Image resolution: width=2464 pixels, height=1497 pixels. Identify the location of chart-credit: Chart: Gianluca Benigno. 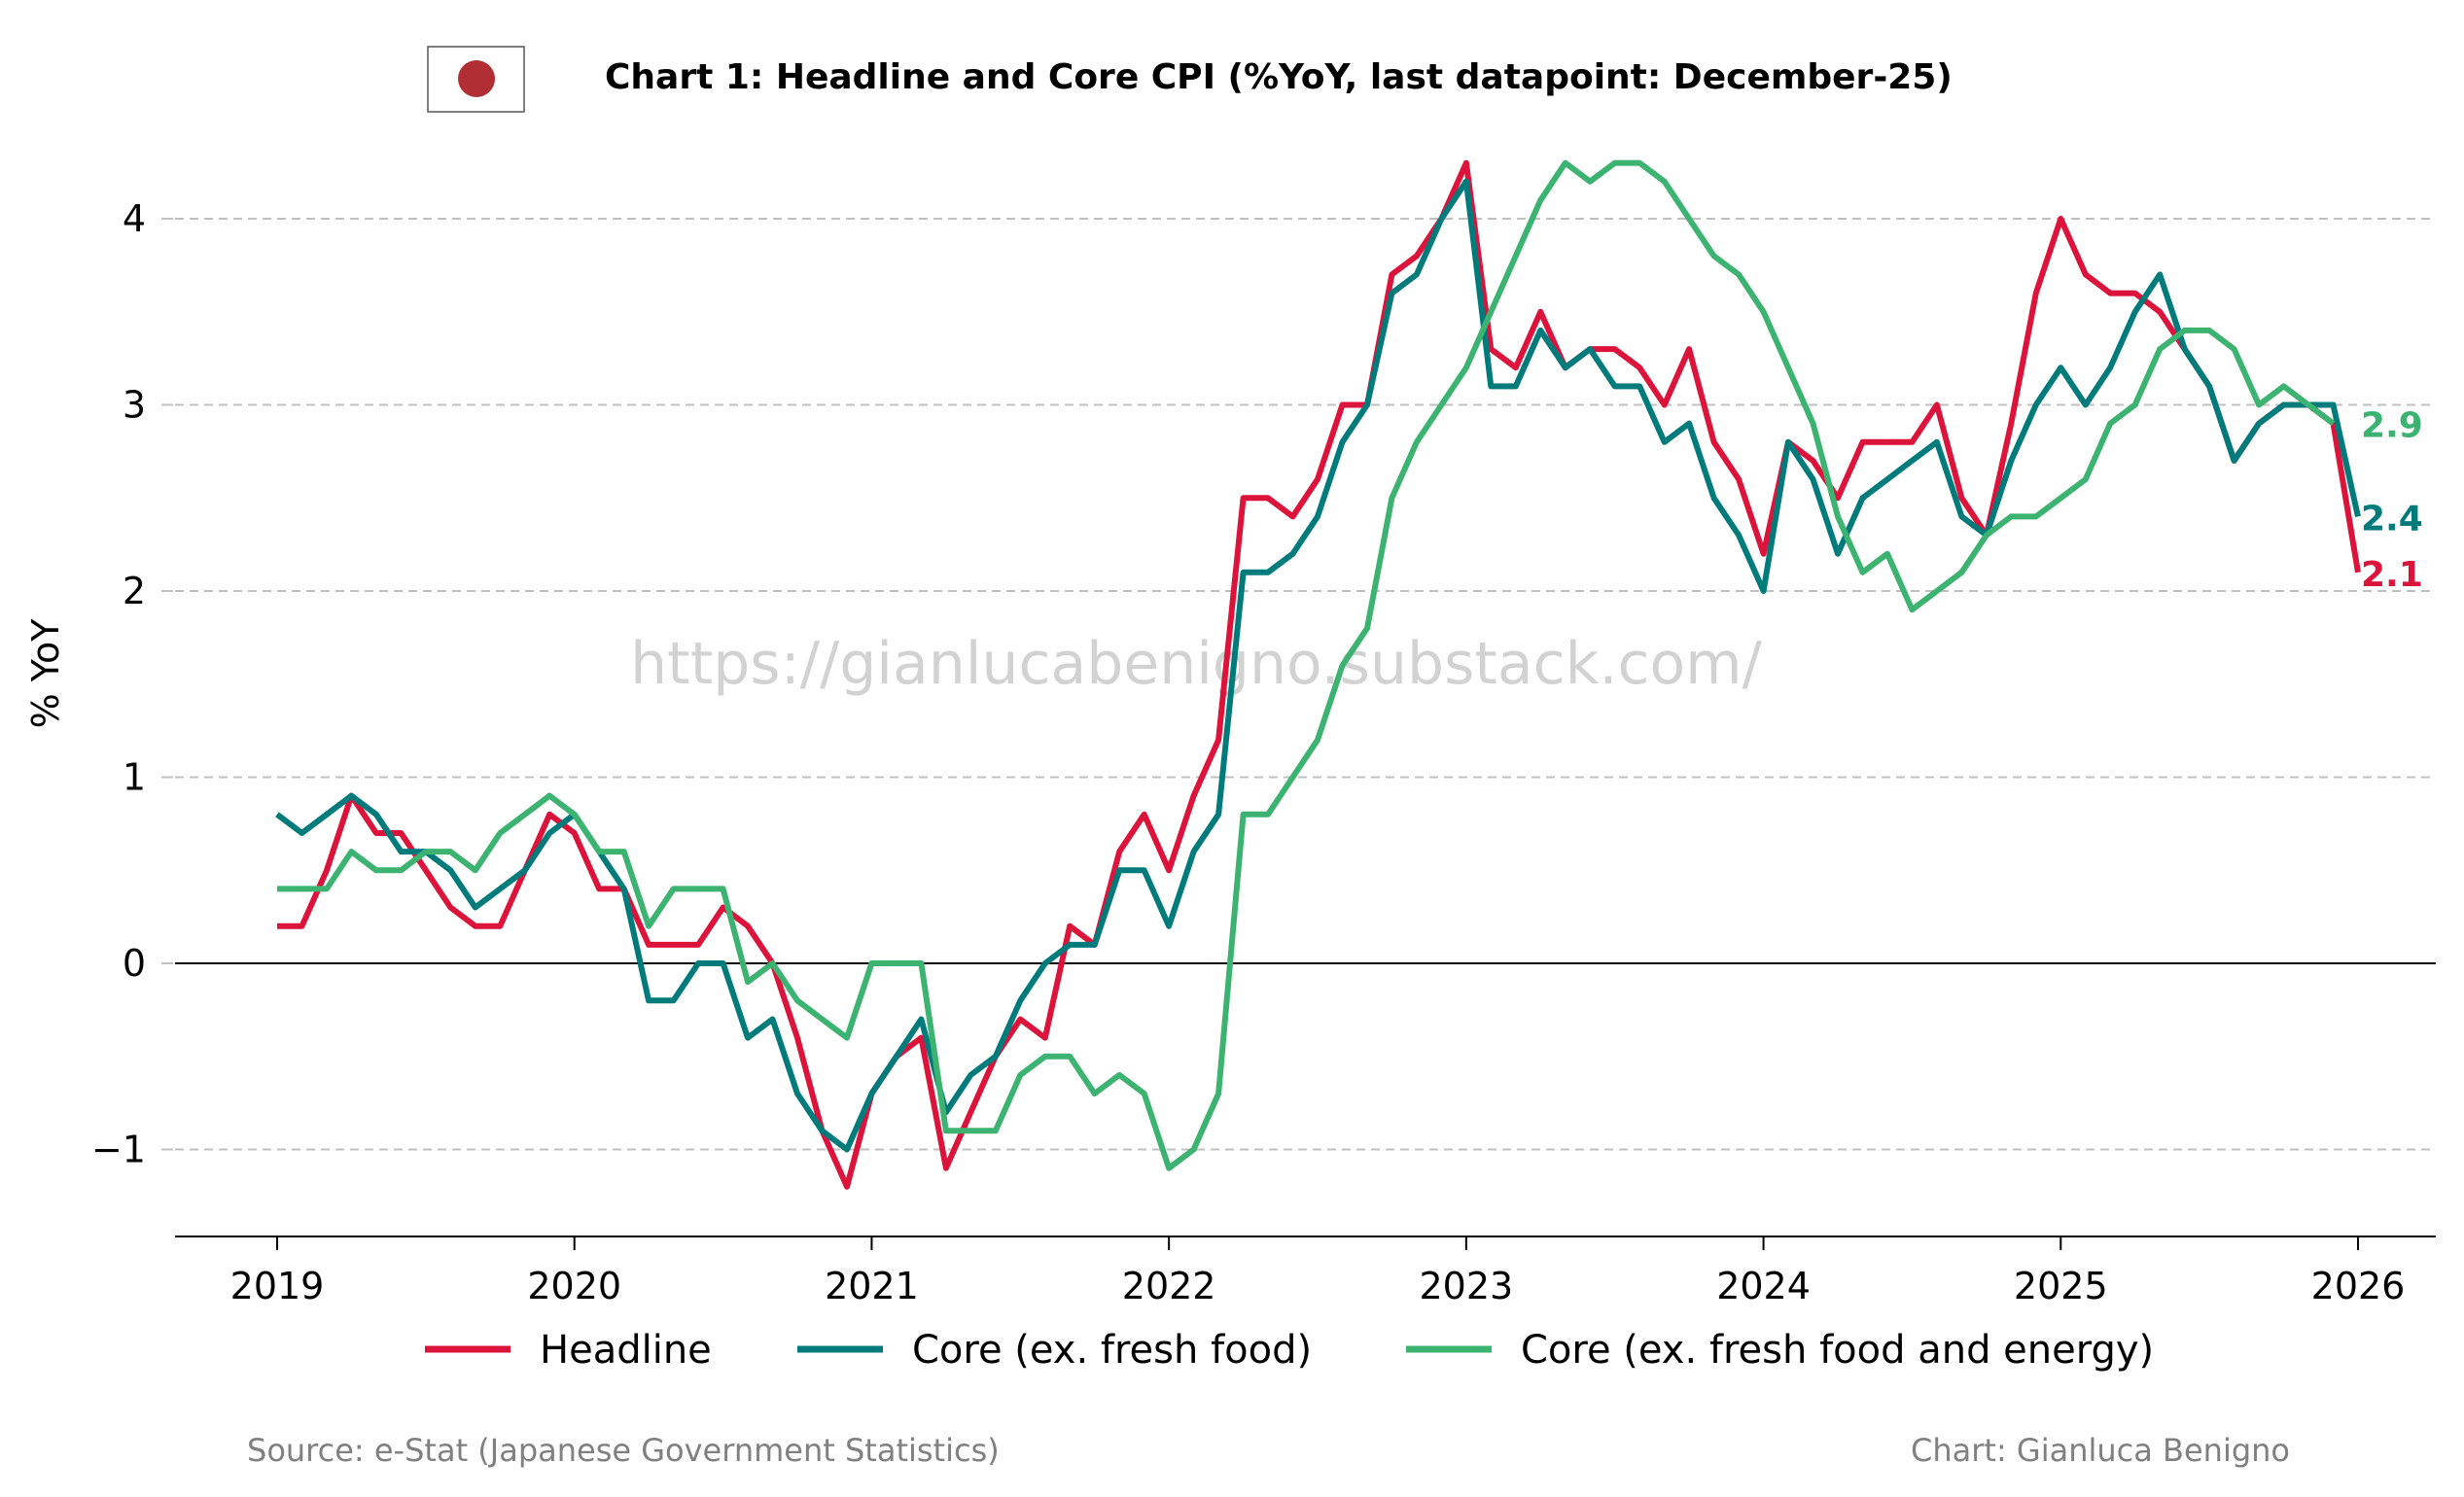
(2100, 1450).